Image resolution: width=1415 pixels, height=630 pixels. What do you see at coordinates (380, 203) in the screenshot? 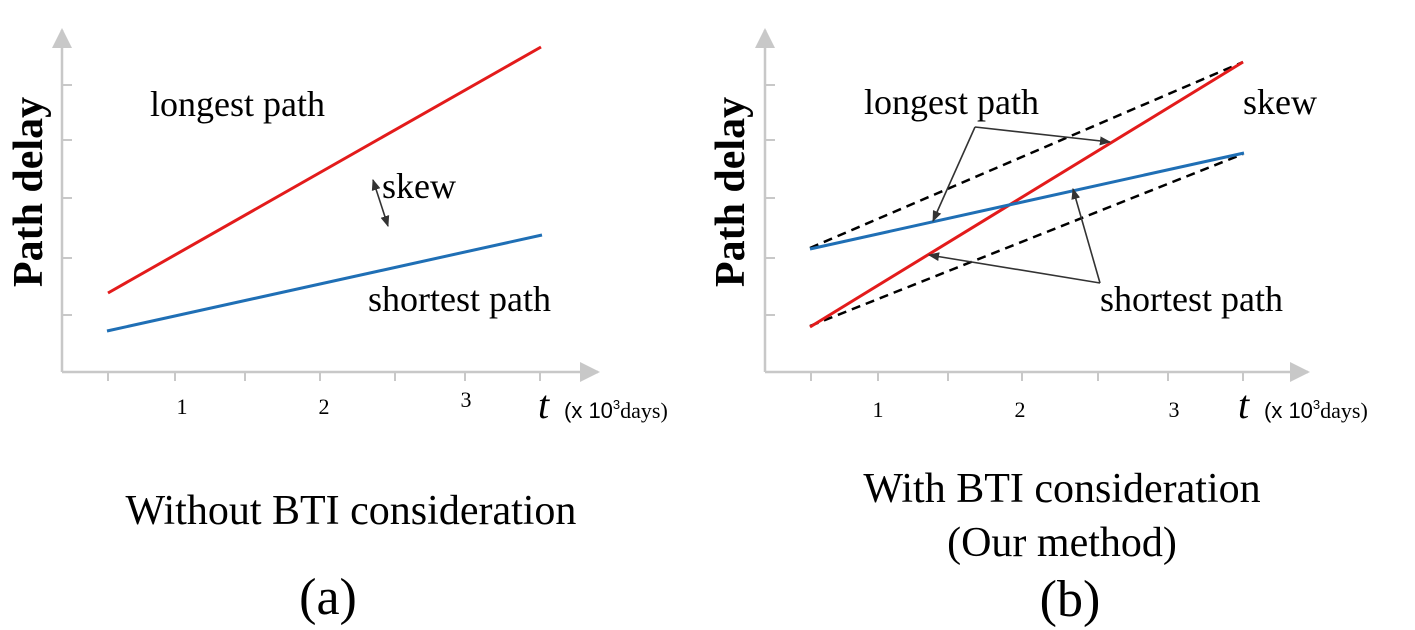
I see `skew-arrow` at bounding box center [380, 203].